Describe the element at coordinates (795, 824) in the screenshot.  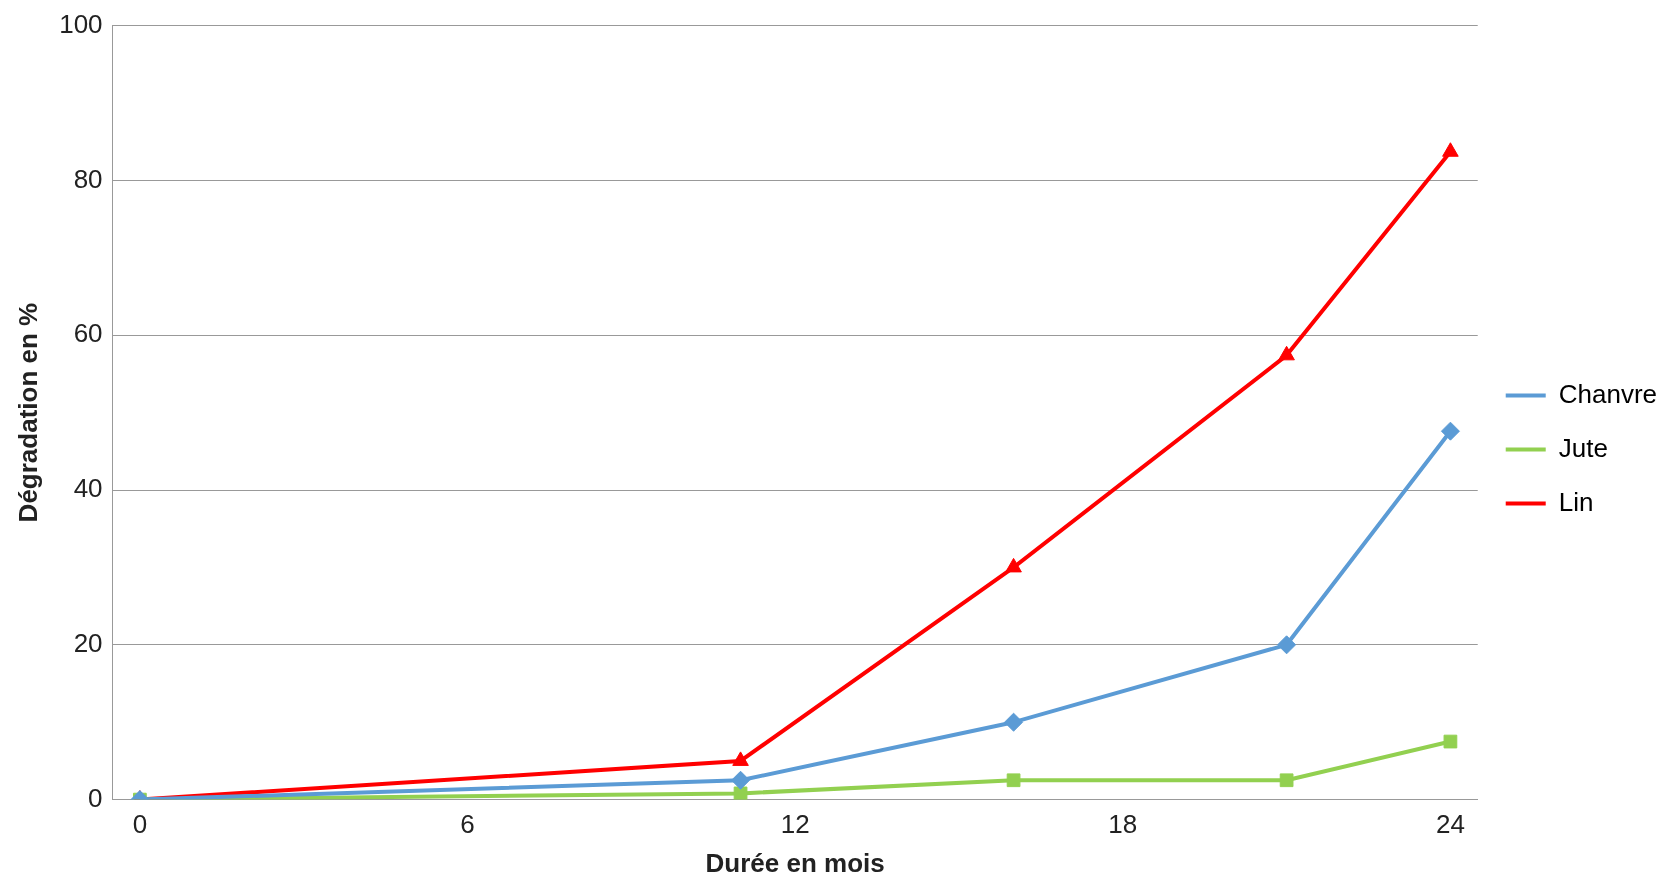
I see `x-tick-label: 12` at that location.